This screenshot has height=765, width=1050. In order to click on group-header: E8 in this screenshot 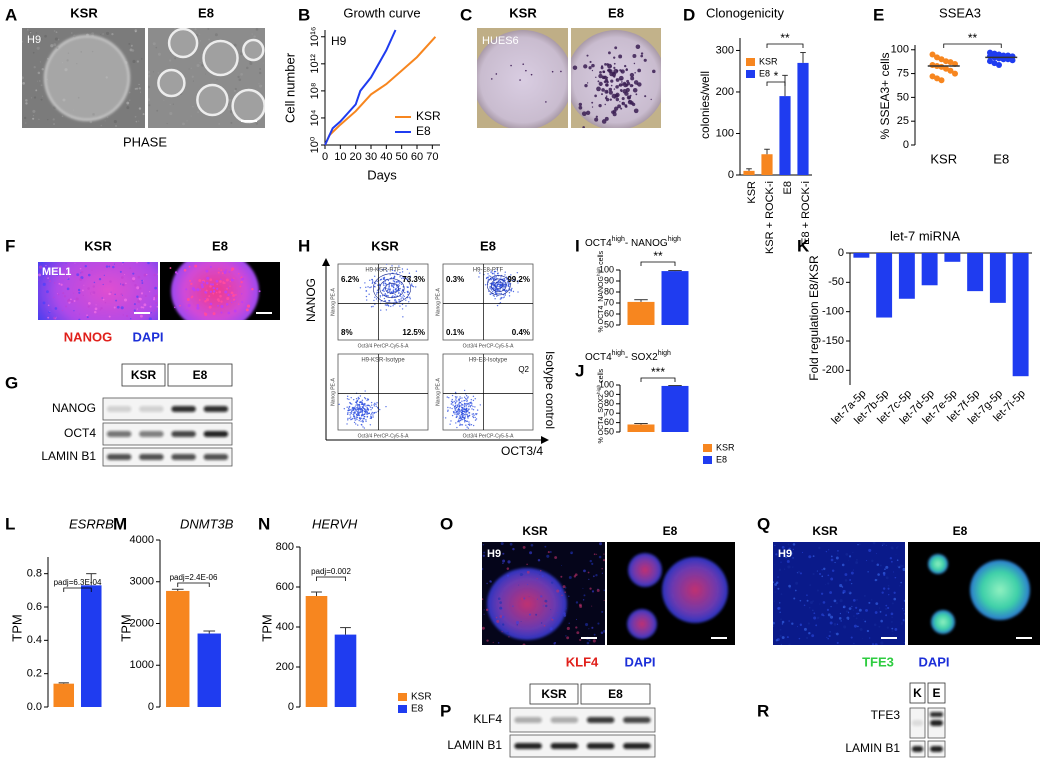, I will do `click(615, 694)`.